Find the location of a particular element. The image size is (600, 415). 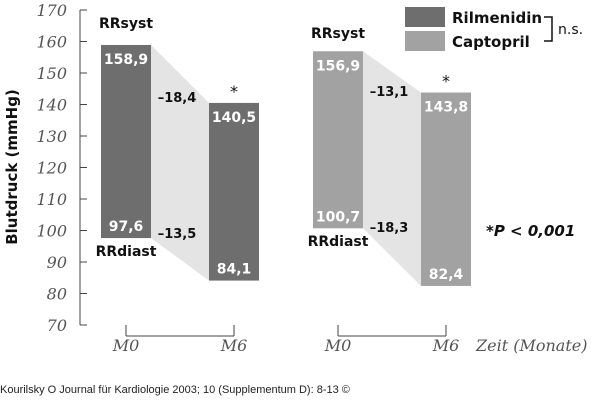

diastolic-value-label: 84,1 is located at coordinates (234, 270).